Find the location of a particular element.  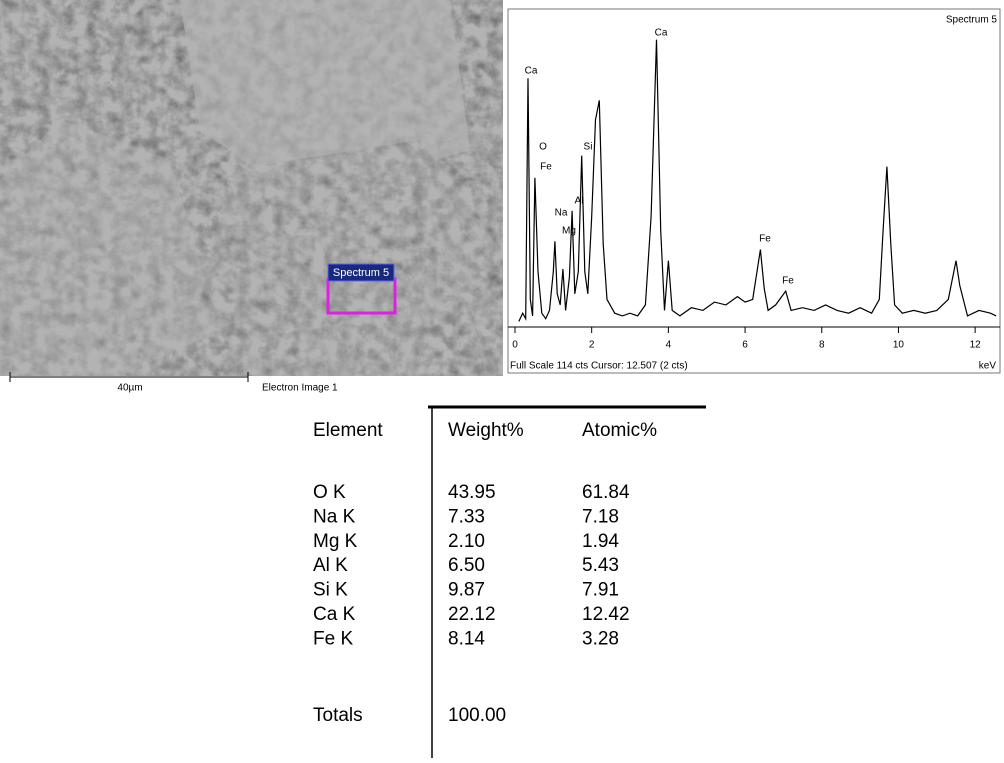

table-cell: 7.91 is located at coordinates (600, 590).